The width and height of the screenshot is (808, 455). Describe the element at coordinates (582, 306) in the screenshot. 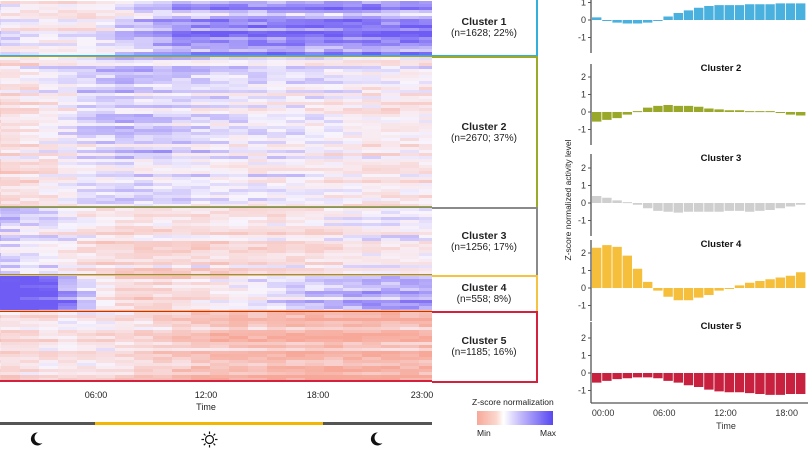

I see `y-tick-label: -1` at that location.